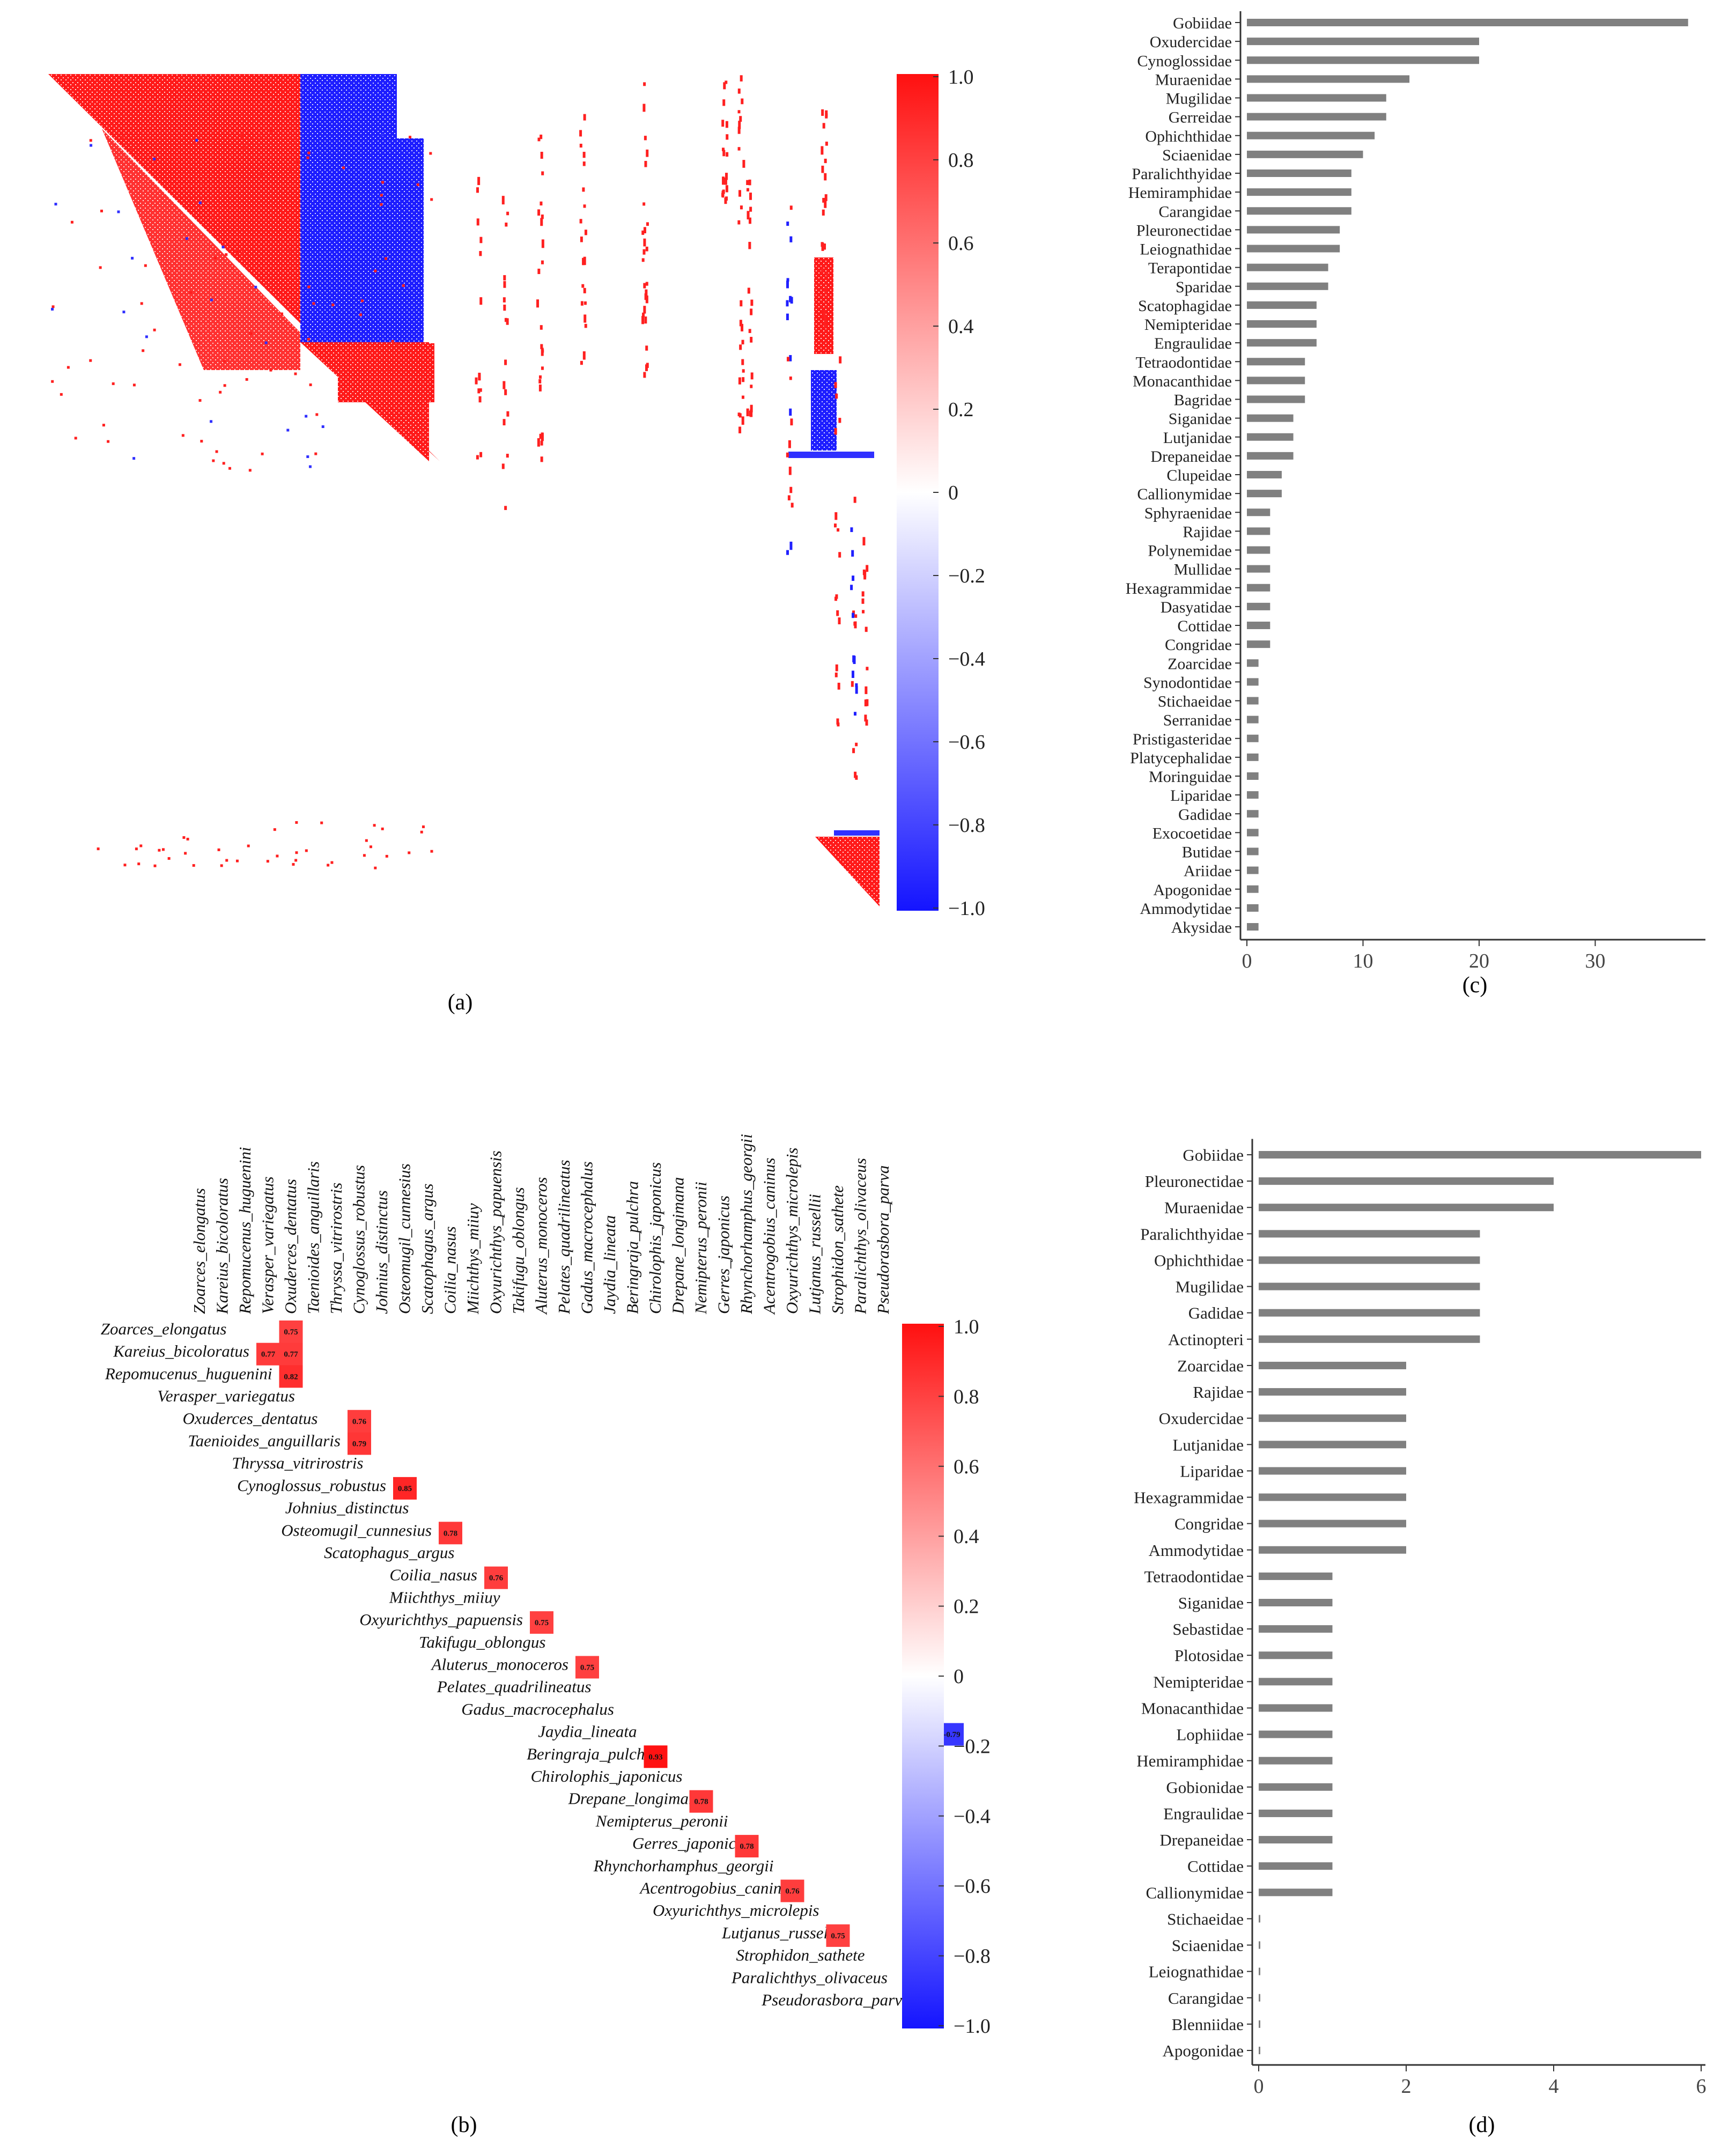 This screenshot has width=1736, height=2147. Describe the element at coordinates (189, 1373) in the screenshot. I see `matrix-b-row-label: Repomucenus_huguenini` at that location.